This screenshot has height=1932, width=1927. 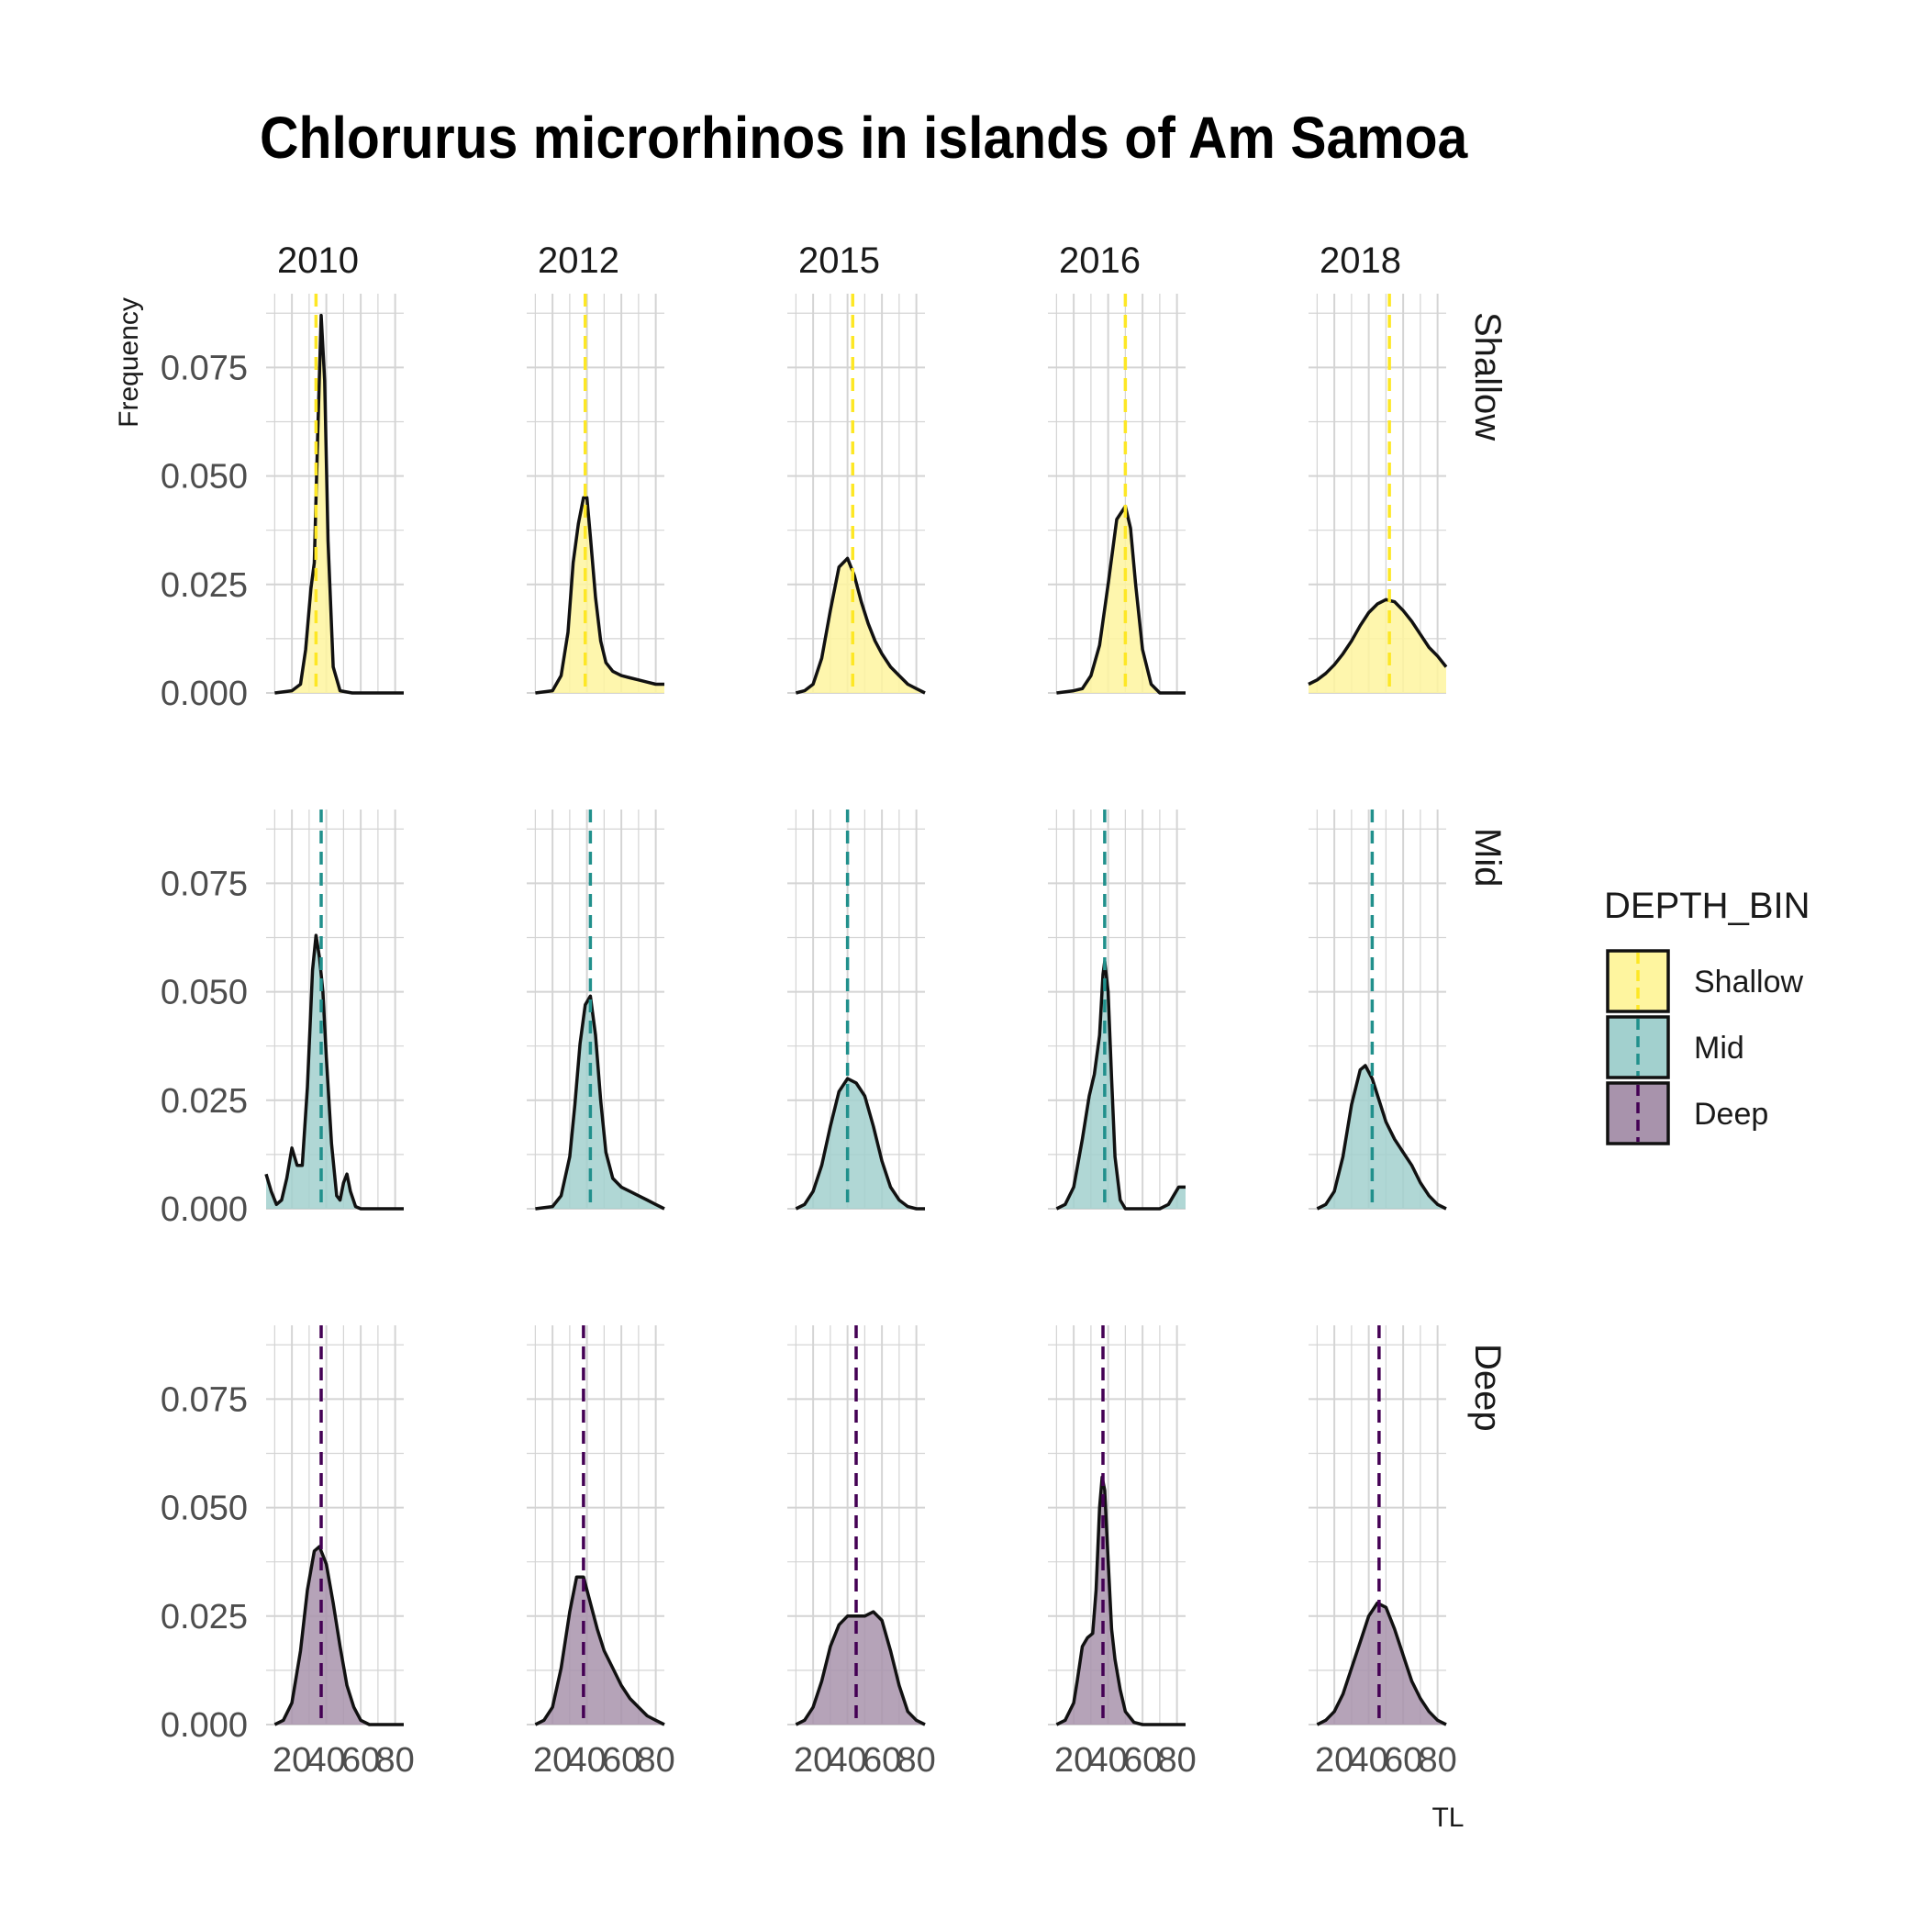 I want to click on density-curve-deep-2016, so click(x=1120, y=1600).